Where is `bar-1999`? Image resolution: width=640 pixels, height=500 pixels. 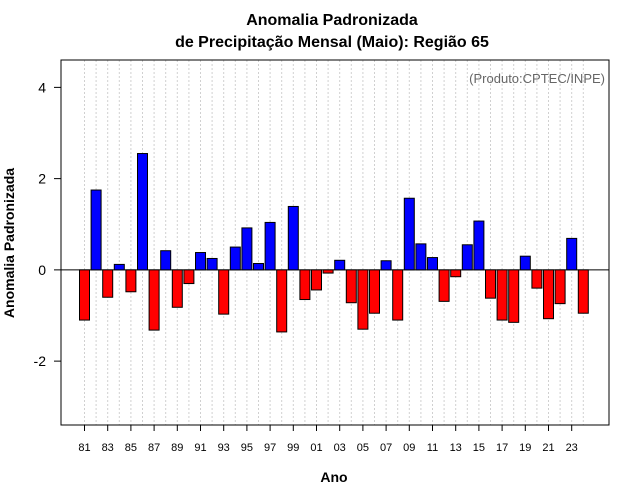 bar-1999 is located at coordinates (293, 238).